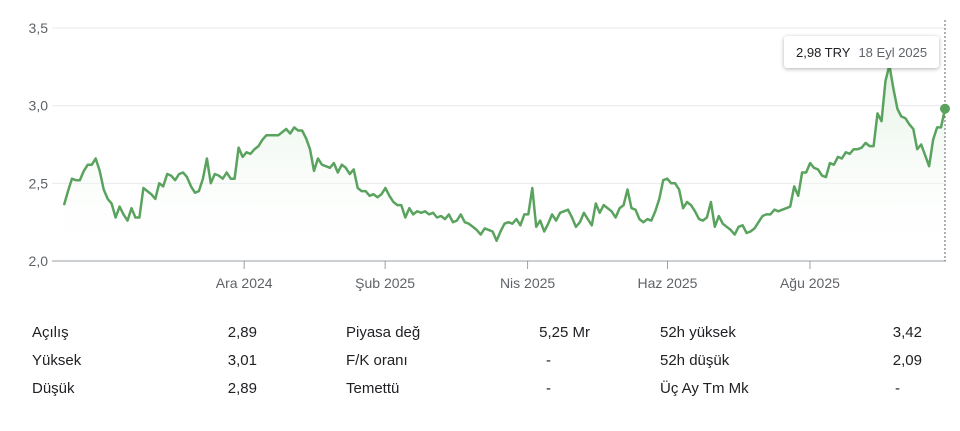 The width and height of the screenshot is (960, 431). I want to click on x-tick-label: Ağu 2025, so click(810, 283).